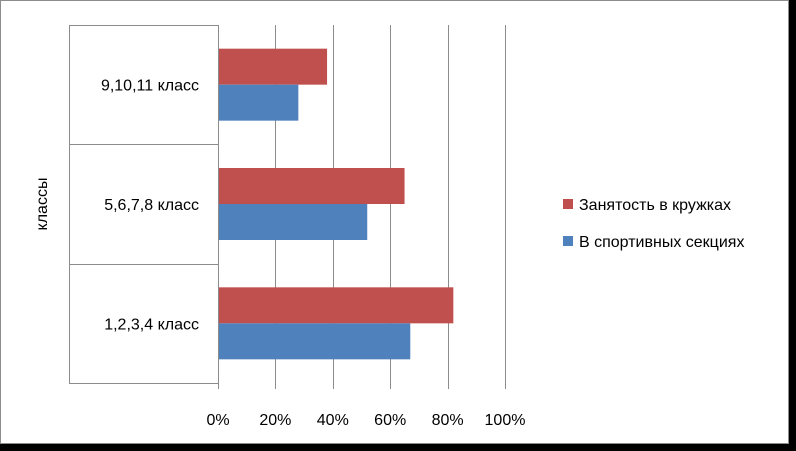 The height and width of the screenshot is (451, 796). Describe the element at coordinates (661, 242) in the screenshot. I see `legend-label: В спортивных секциях` at that location.